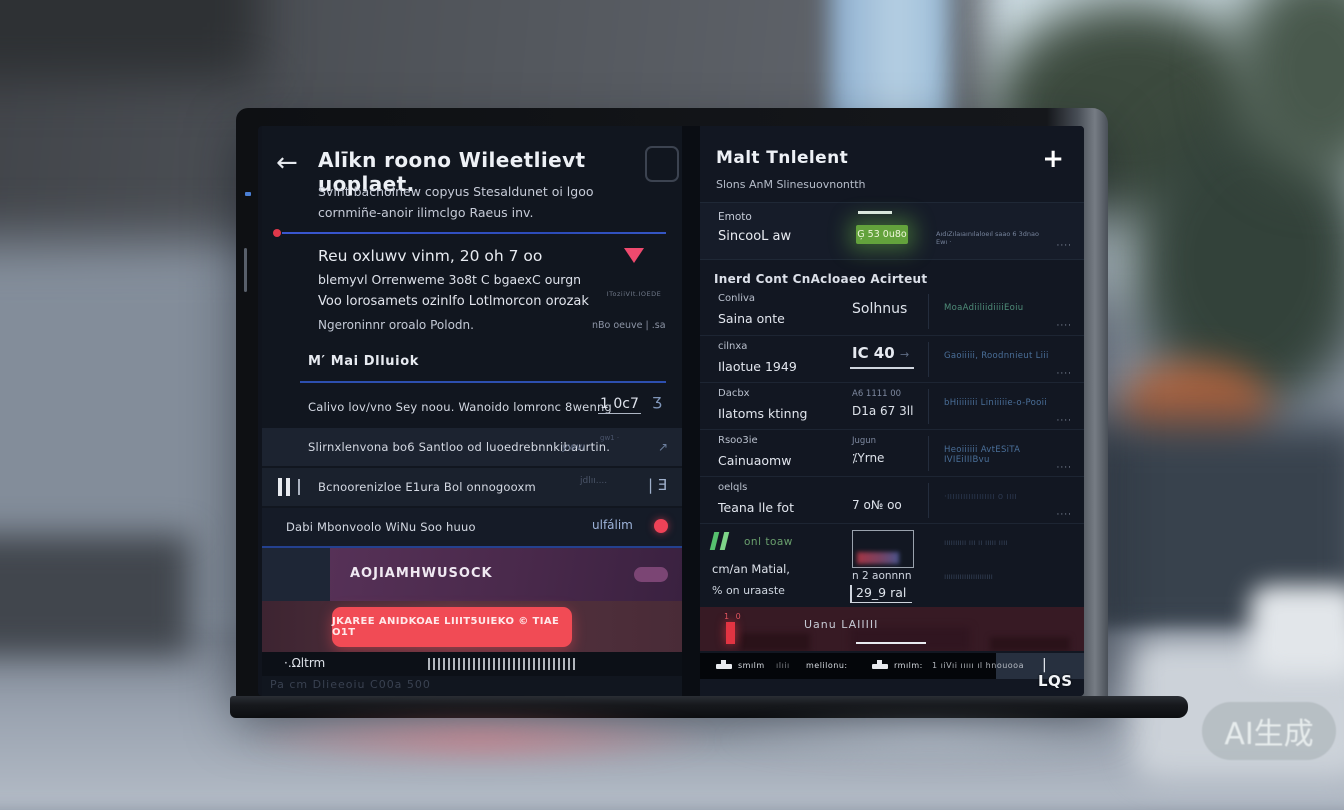 This screenshot has width=1344, height=810. Describe the element at coordinates (452, 627) in the screenshot. I see `primary-action-button: JKAREE ANIDKOAE LIIIT5UIEKO © TIAE O1T` at that location.